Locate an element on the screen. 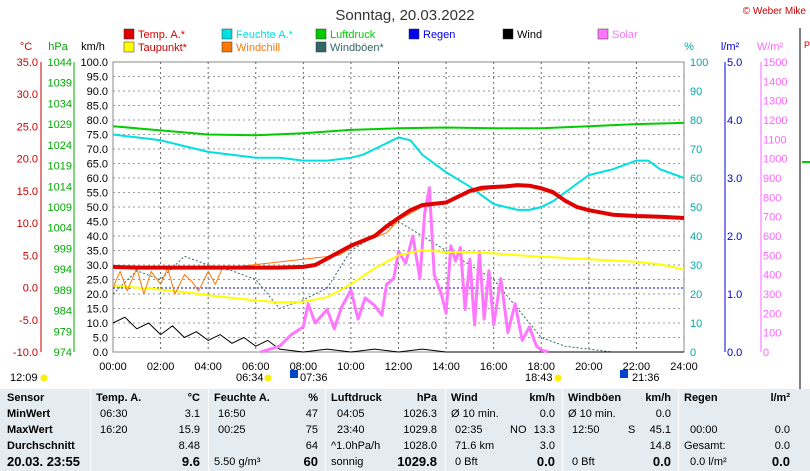  axis-units: °C hPa km/h% l/m² W/m² is located at coordinates (402, 47).